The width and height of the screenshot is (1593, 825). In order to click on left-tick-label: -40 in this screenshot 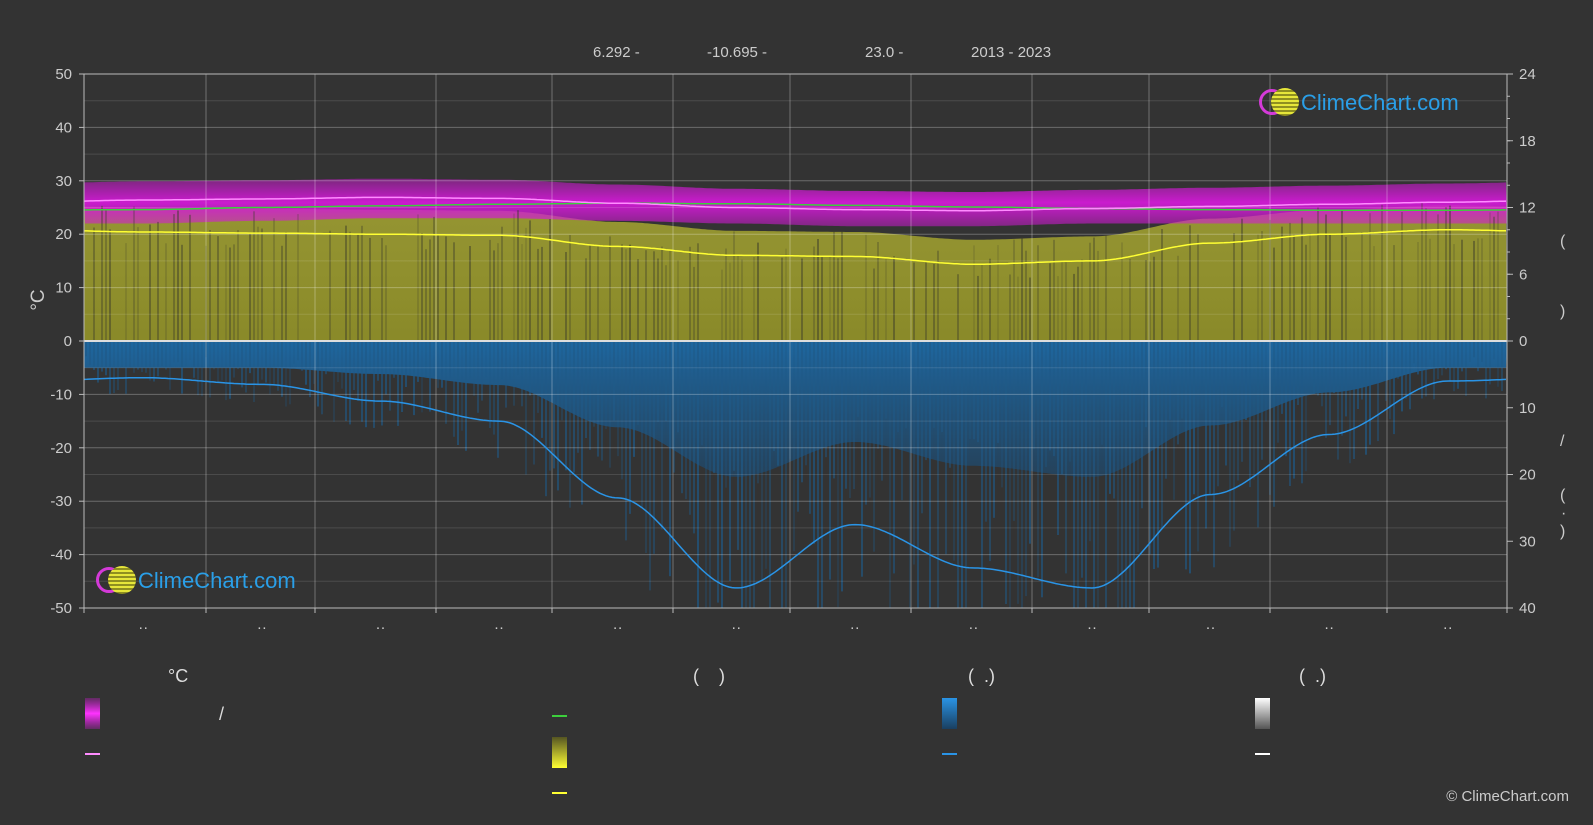, I will do `click(61, 555)`.